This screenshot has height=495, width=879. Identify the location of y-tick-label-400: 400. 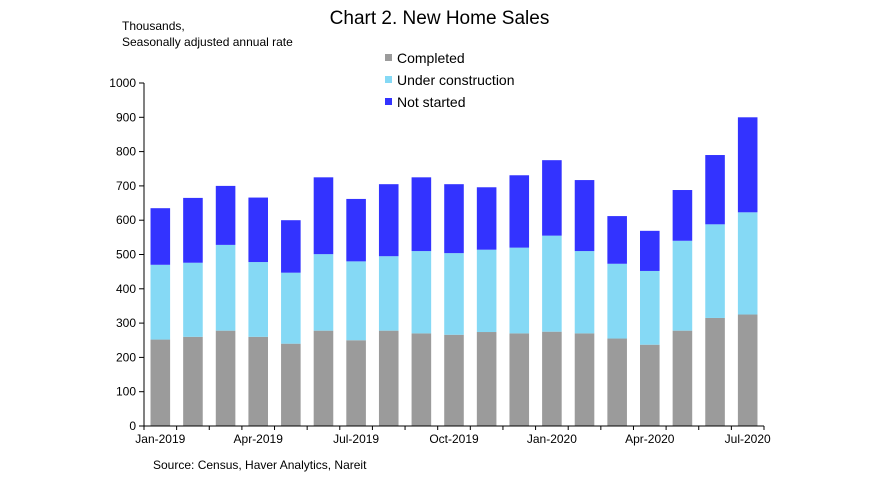
(126, 289).